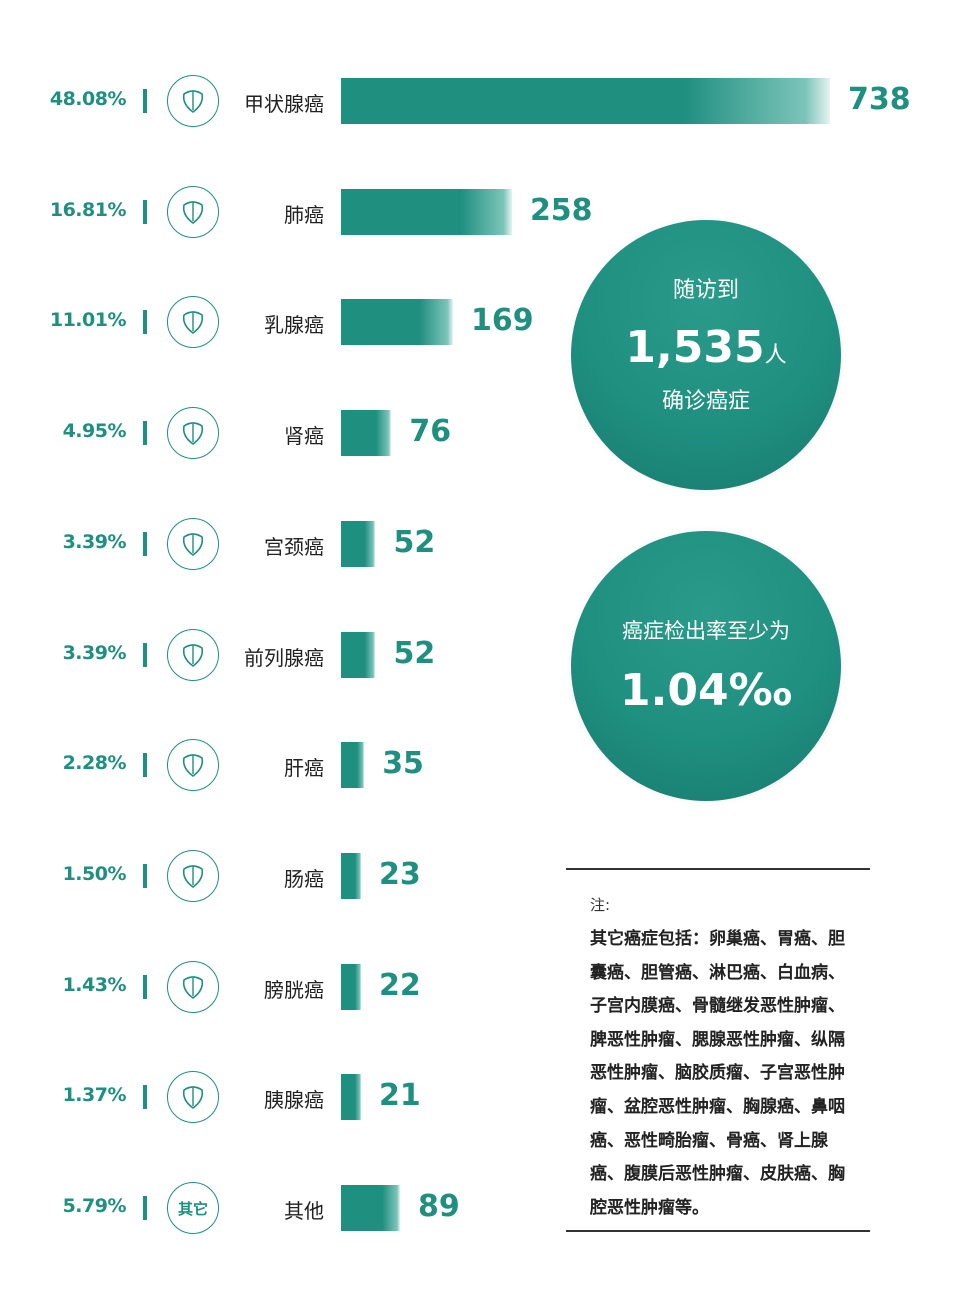 The image size is (960, 1306). I want to click on detection-rate-bubble: 癌症检出率至少为 1.04‰, so click(706, 666).